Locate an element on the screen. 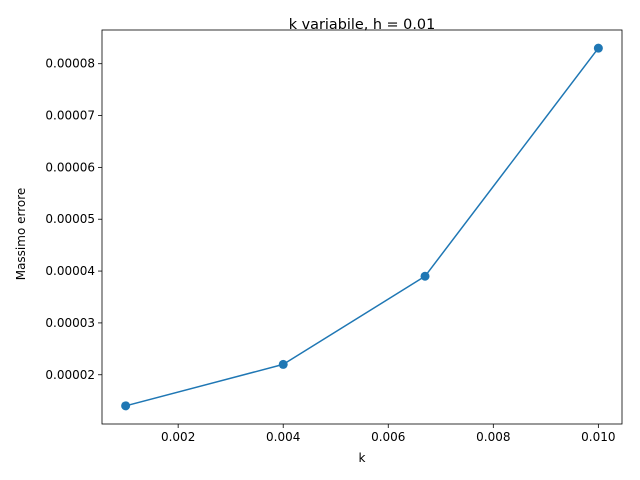 This screenshot has height=480, width=640. y-tick-label: 0.00007 is located at coordinates (70, 116).